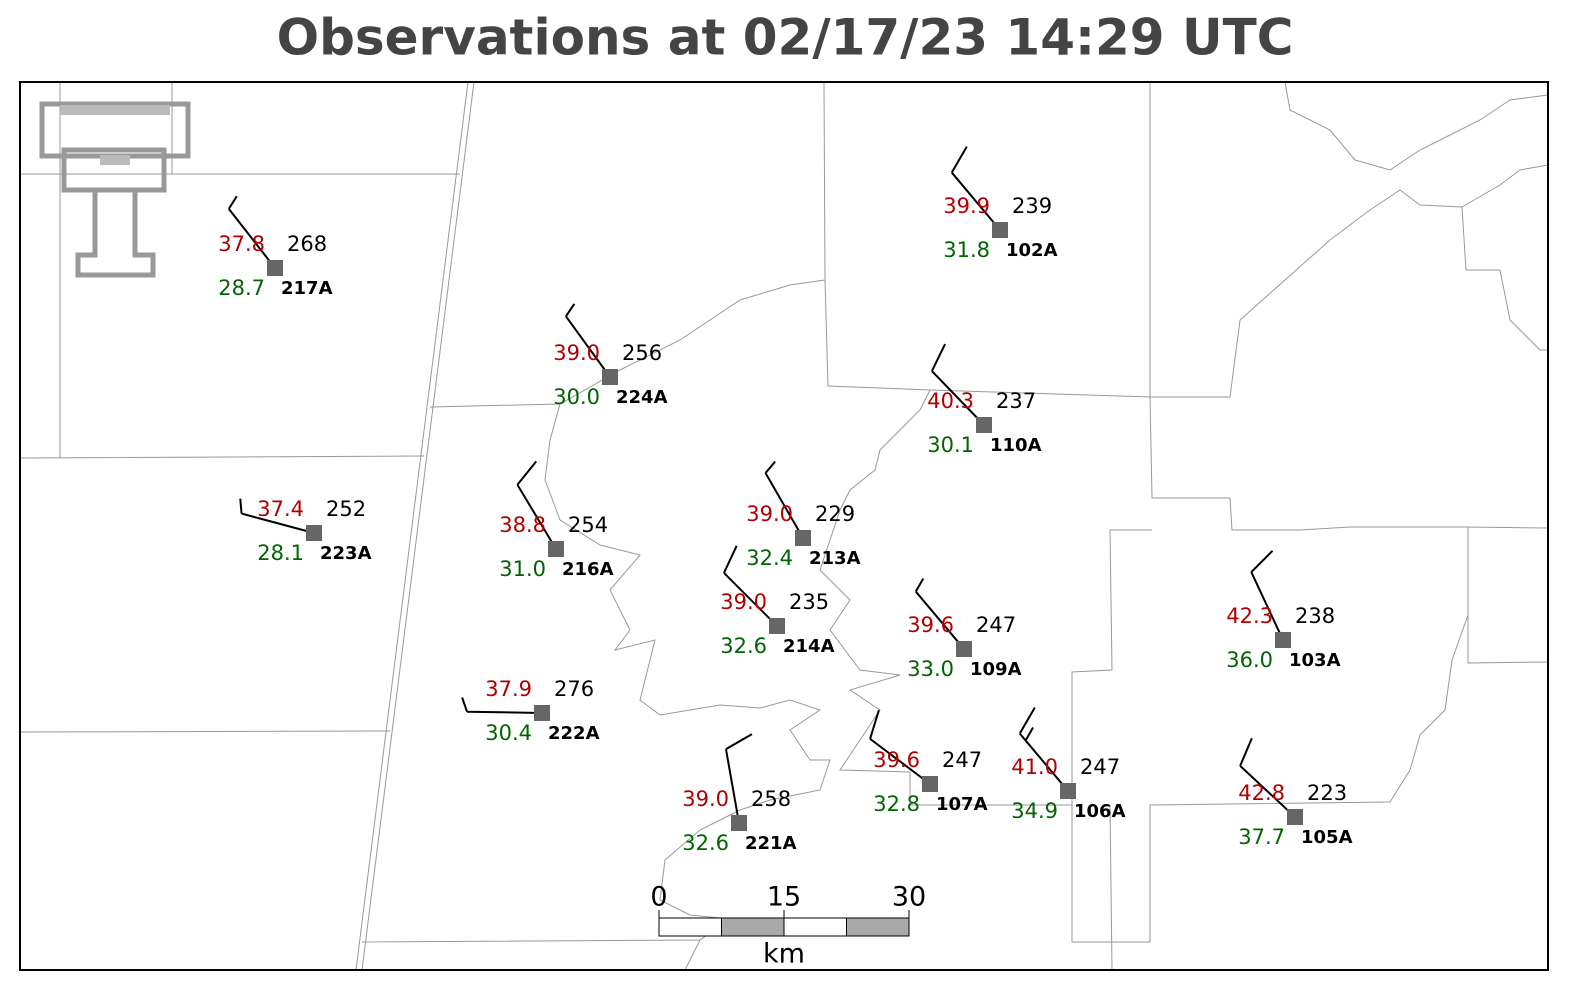 The height and width of the screenshot is (1005, 1590). What do you see at coordinates (658, 897) in the screenshot?
I see `scale-label: 0` at bounding box center [658, 897].